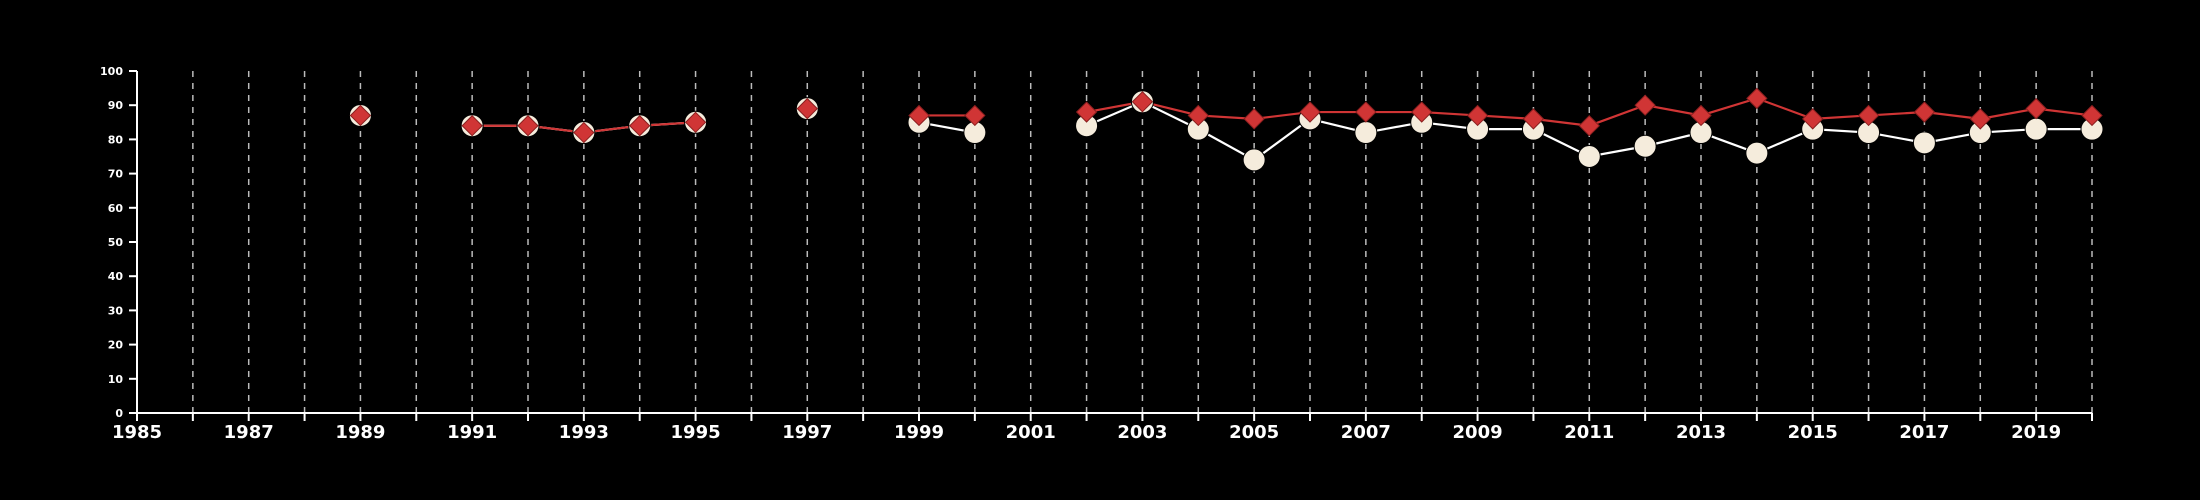 The height and width of the screenshot is (500, 2200). What do you see at coordinates (1142, 432) in the screenshot?
I see `x-tick-label: 2003` at bounding box center [1142, 432].